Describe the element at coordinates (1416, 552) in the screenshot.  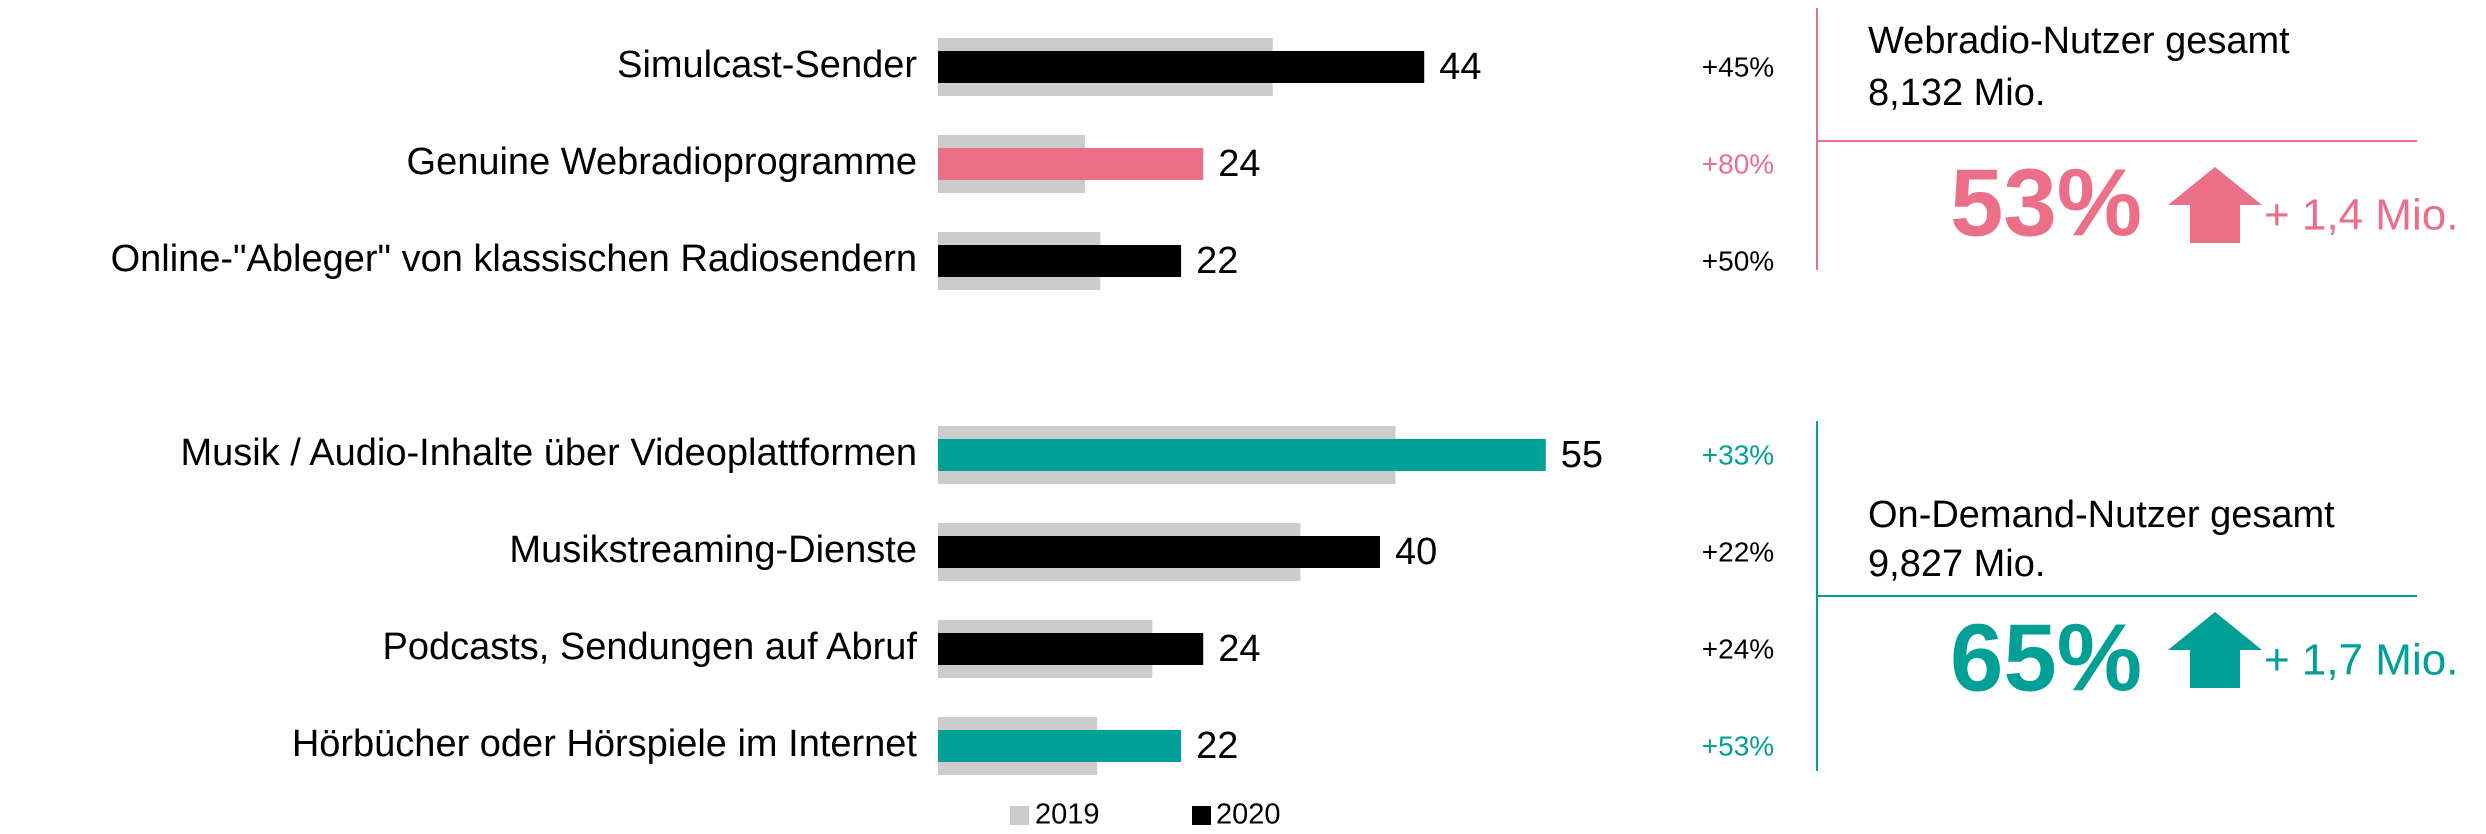
I see `value-label: 40` at that location.